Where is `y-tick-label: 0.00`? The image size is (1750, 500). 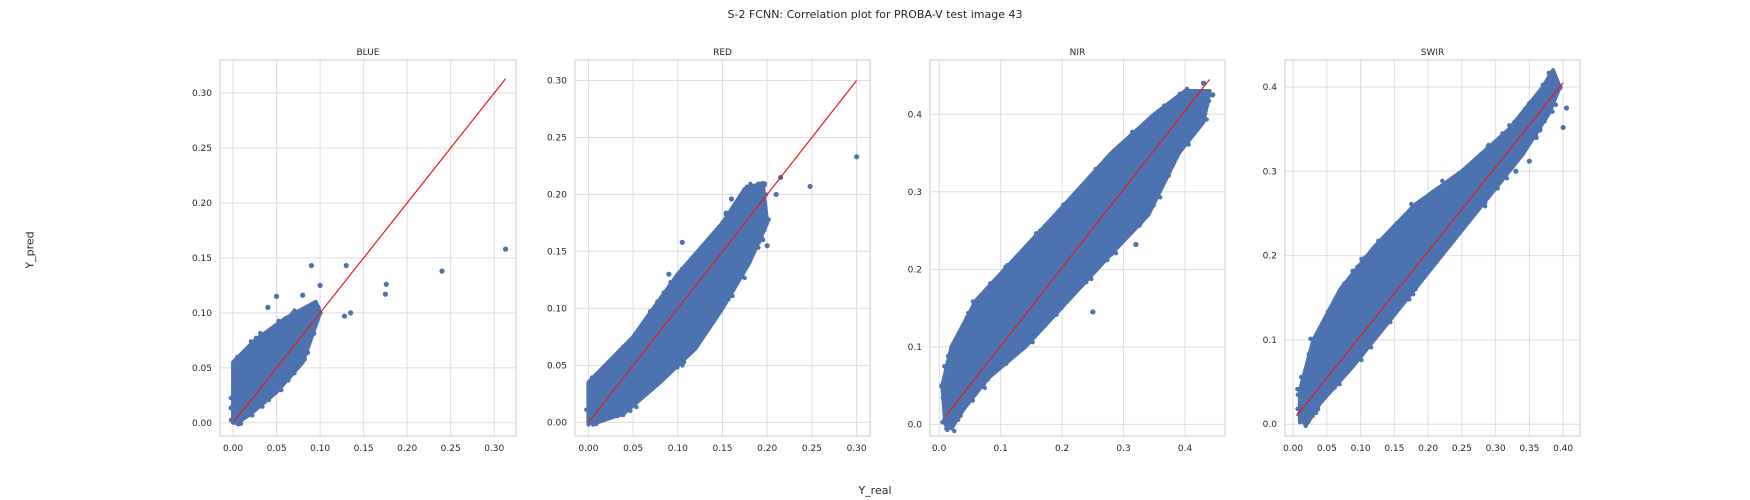 y-tick-label: 0.00 is located at coordinates (202, 424).